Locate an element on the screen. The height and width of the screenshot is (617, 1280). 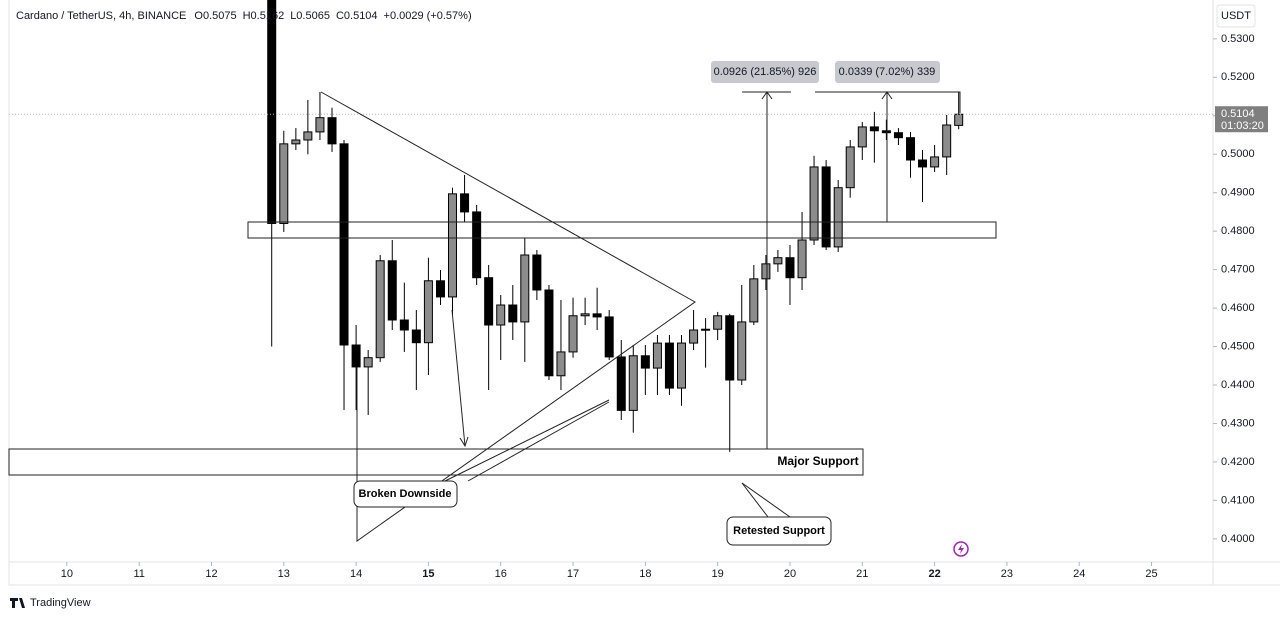
currency-box is located at coordinates (1236, 16).